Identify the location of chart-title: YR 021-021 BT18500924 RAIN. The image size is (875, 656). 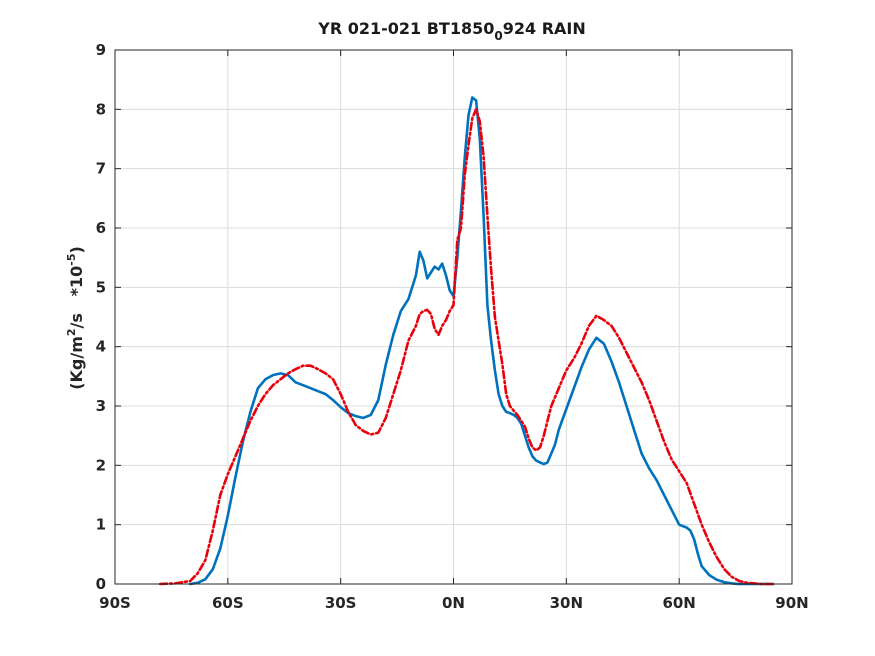
(451, 31).